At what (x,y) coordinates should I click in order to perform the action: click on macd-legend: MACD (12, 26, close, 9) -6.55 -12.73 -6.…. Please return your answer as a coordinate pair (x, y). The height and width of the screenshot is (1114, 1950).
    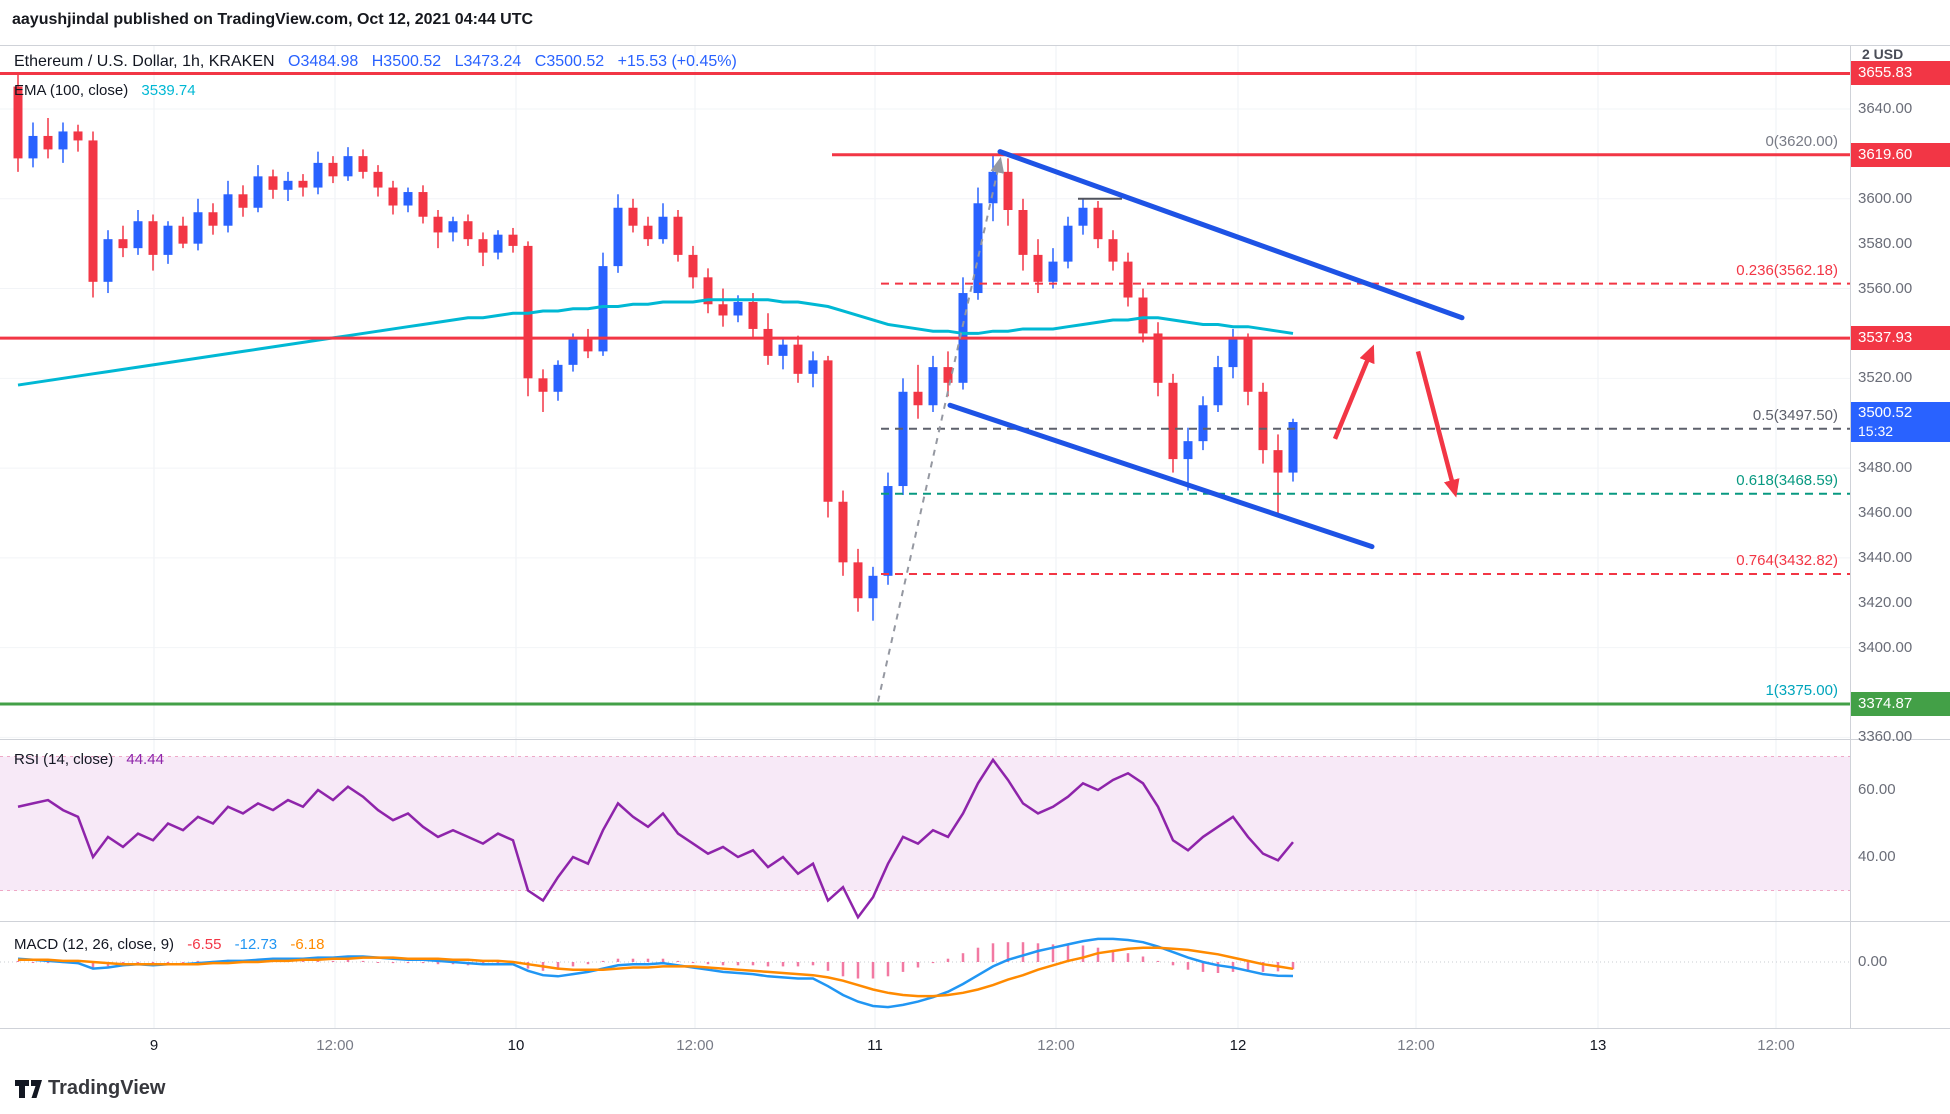
    Looking at the image, I should click on (169, 944).